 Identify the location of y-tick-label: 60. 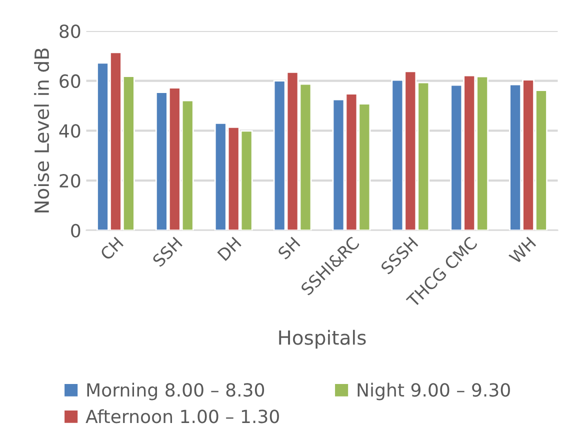
(70, 81).